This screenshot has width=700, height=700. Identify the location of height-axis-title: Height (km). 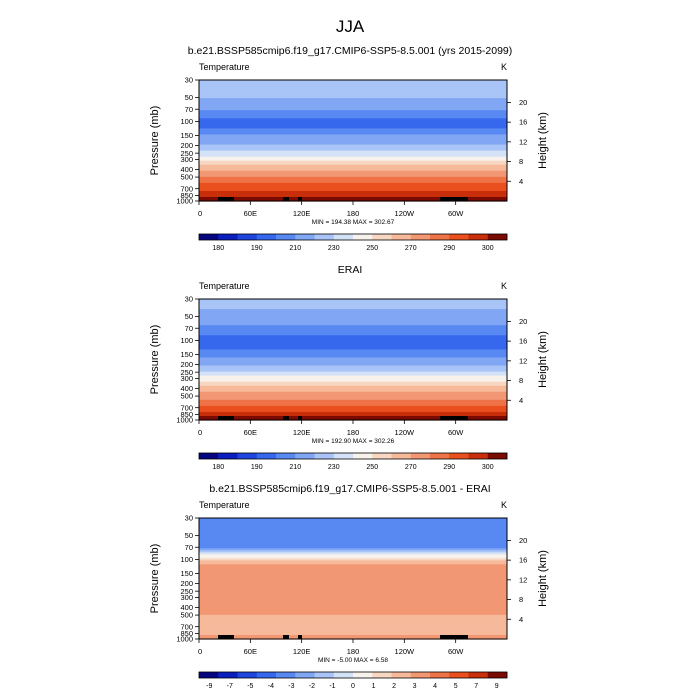
(543, 359).